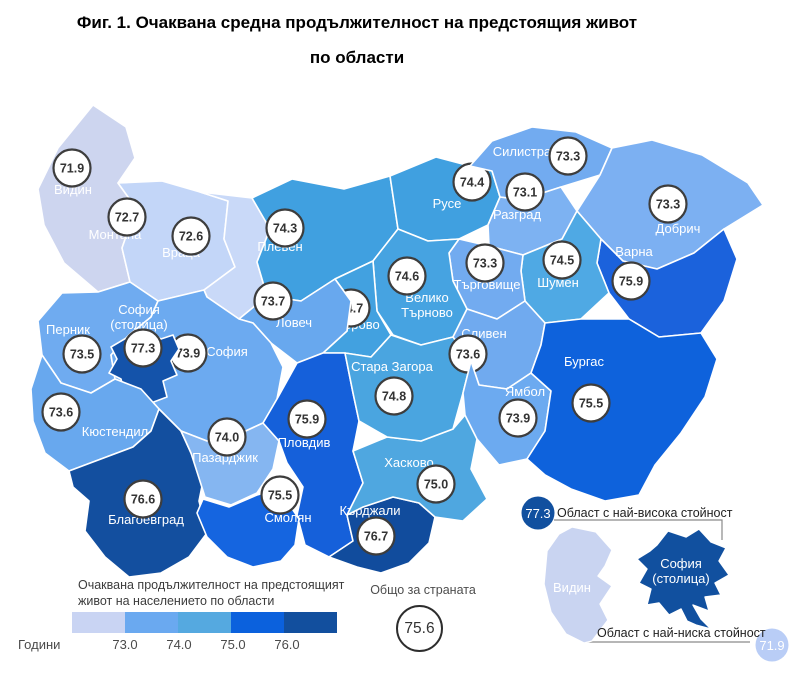 This screenshot has height=690, width=798. Describe the element at coordinates (558, 282) in the screenshot. I see `region-name-label: Шумен` at that location.